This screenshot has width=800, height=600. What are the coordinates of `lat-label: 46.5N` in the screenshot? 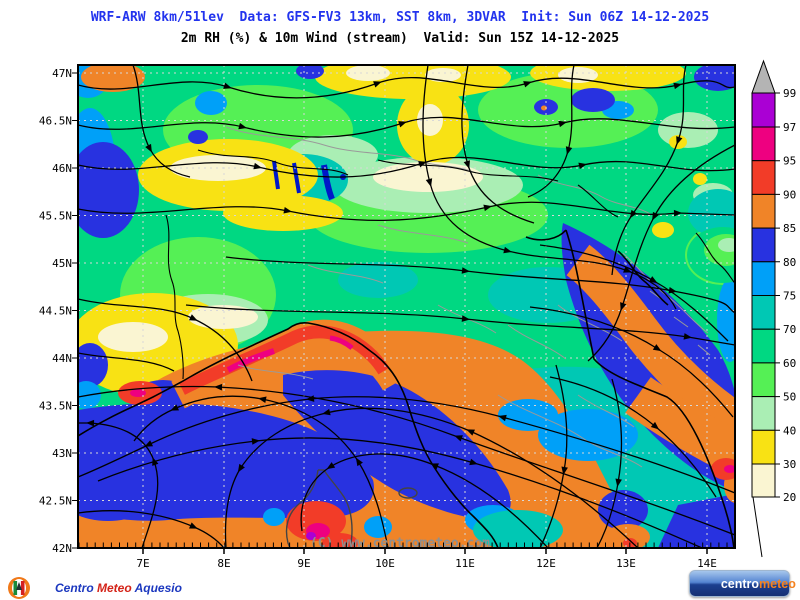 It's located at (55, 121).